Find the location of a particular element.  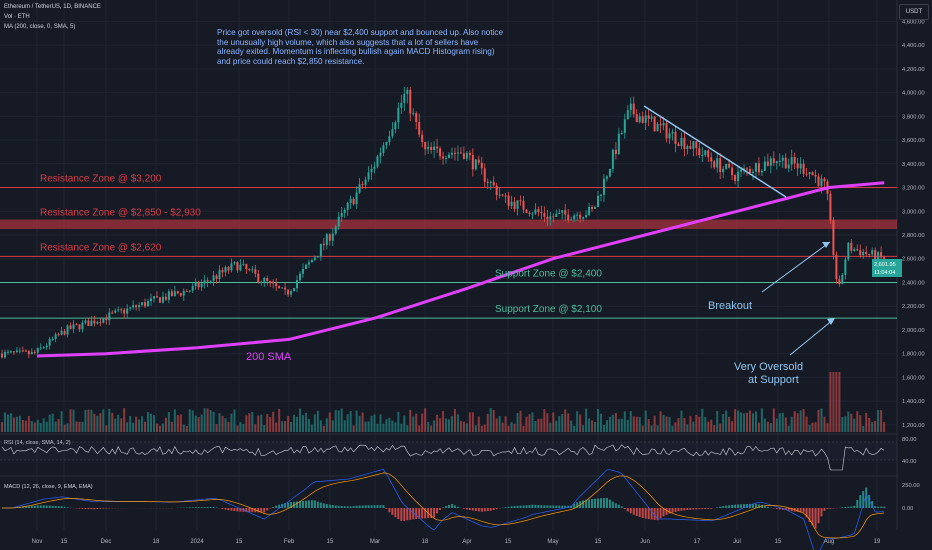

currency-badge: USDT is located at coordinates (914, 12).